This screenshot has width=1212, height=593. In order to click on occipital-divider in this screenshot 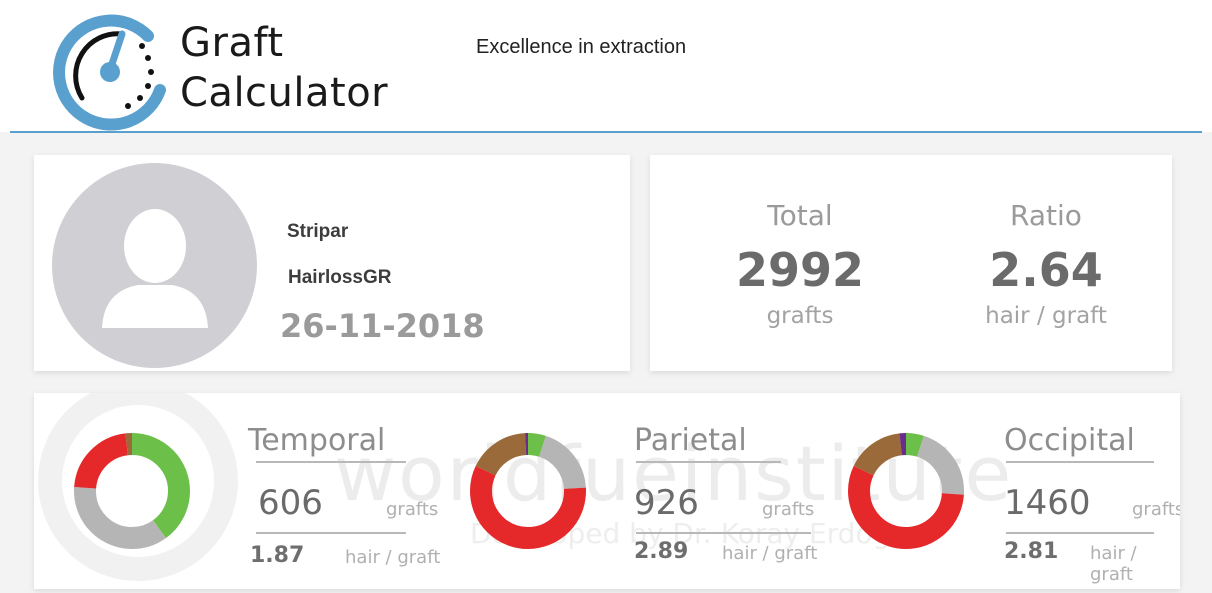, I will do `click(1080, 462)`.